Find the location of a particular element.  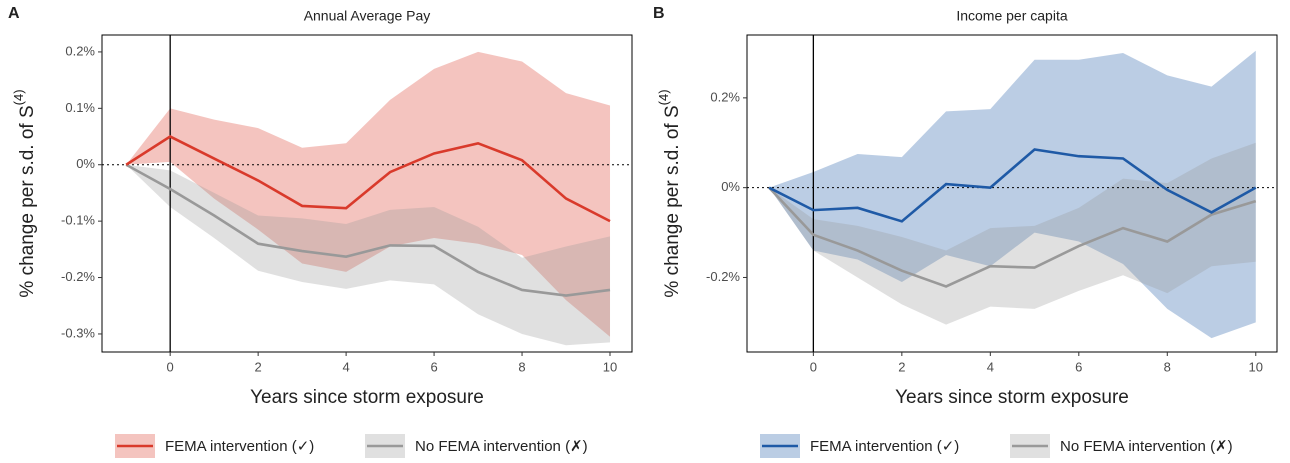

y-tick-label: -0.3% is located at coordinates (78, 332).